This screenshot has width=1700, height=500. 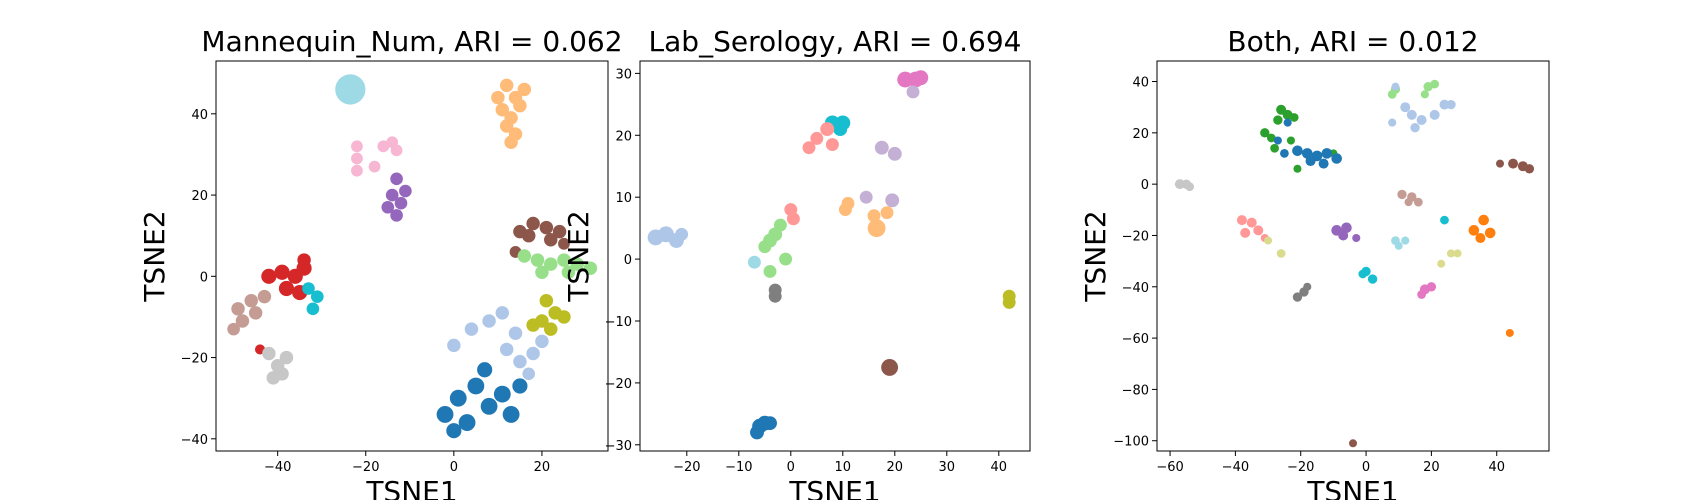 I want to click on y-tick-label: −100, so click(x=1131, y=442).